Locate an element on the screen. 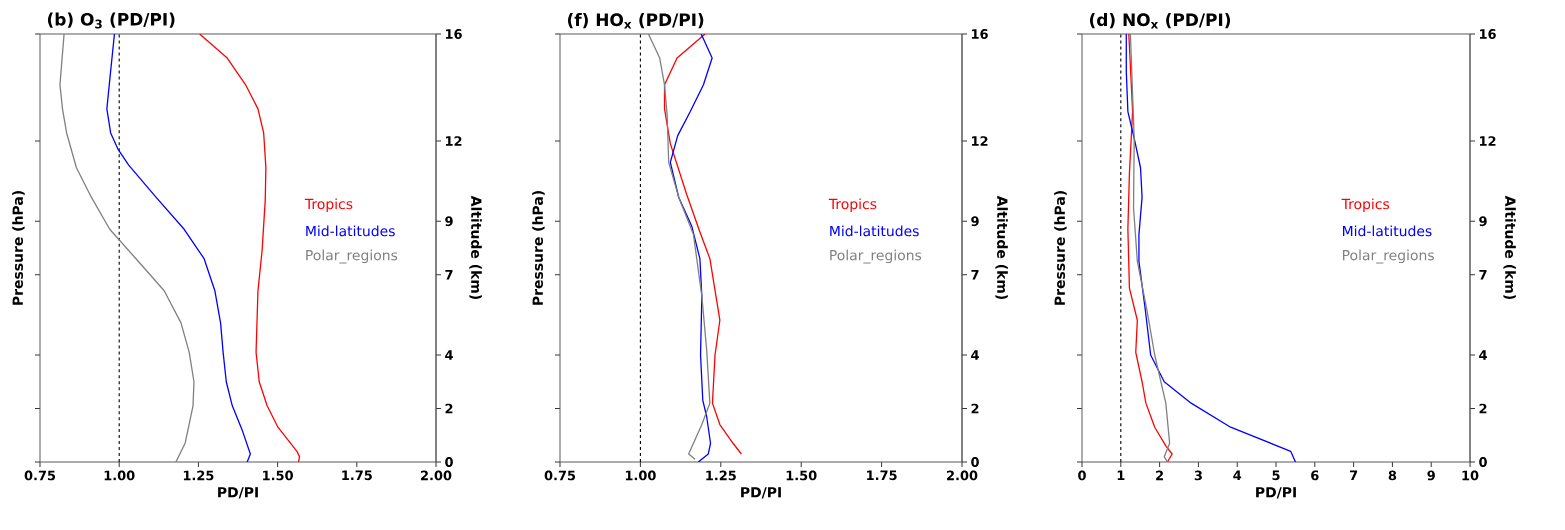 This screenshot has width=1565, height=530. x-tick-label: 3 is located at coordinates (1198, 475).